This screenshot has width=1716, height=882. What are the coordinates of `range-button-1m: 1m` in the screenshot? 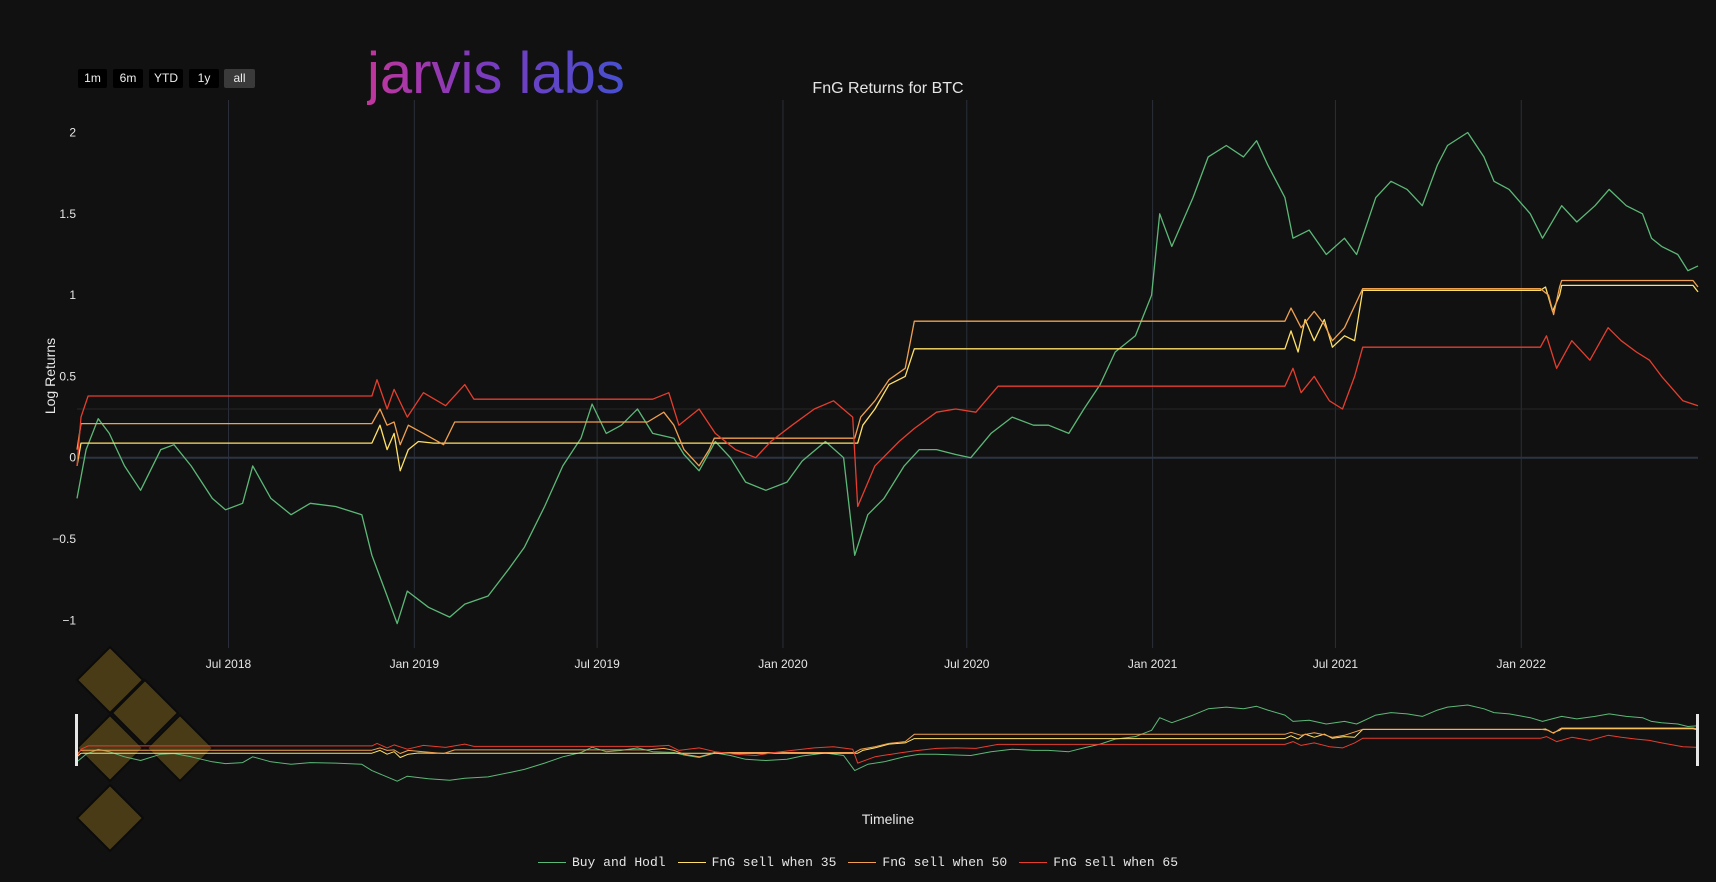 It's located at (92, 78).